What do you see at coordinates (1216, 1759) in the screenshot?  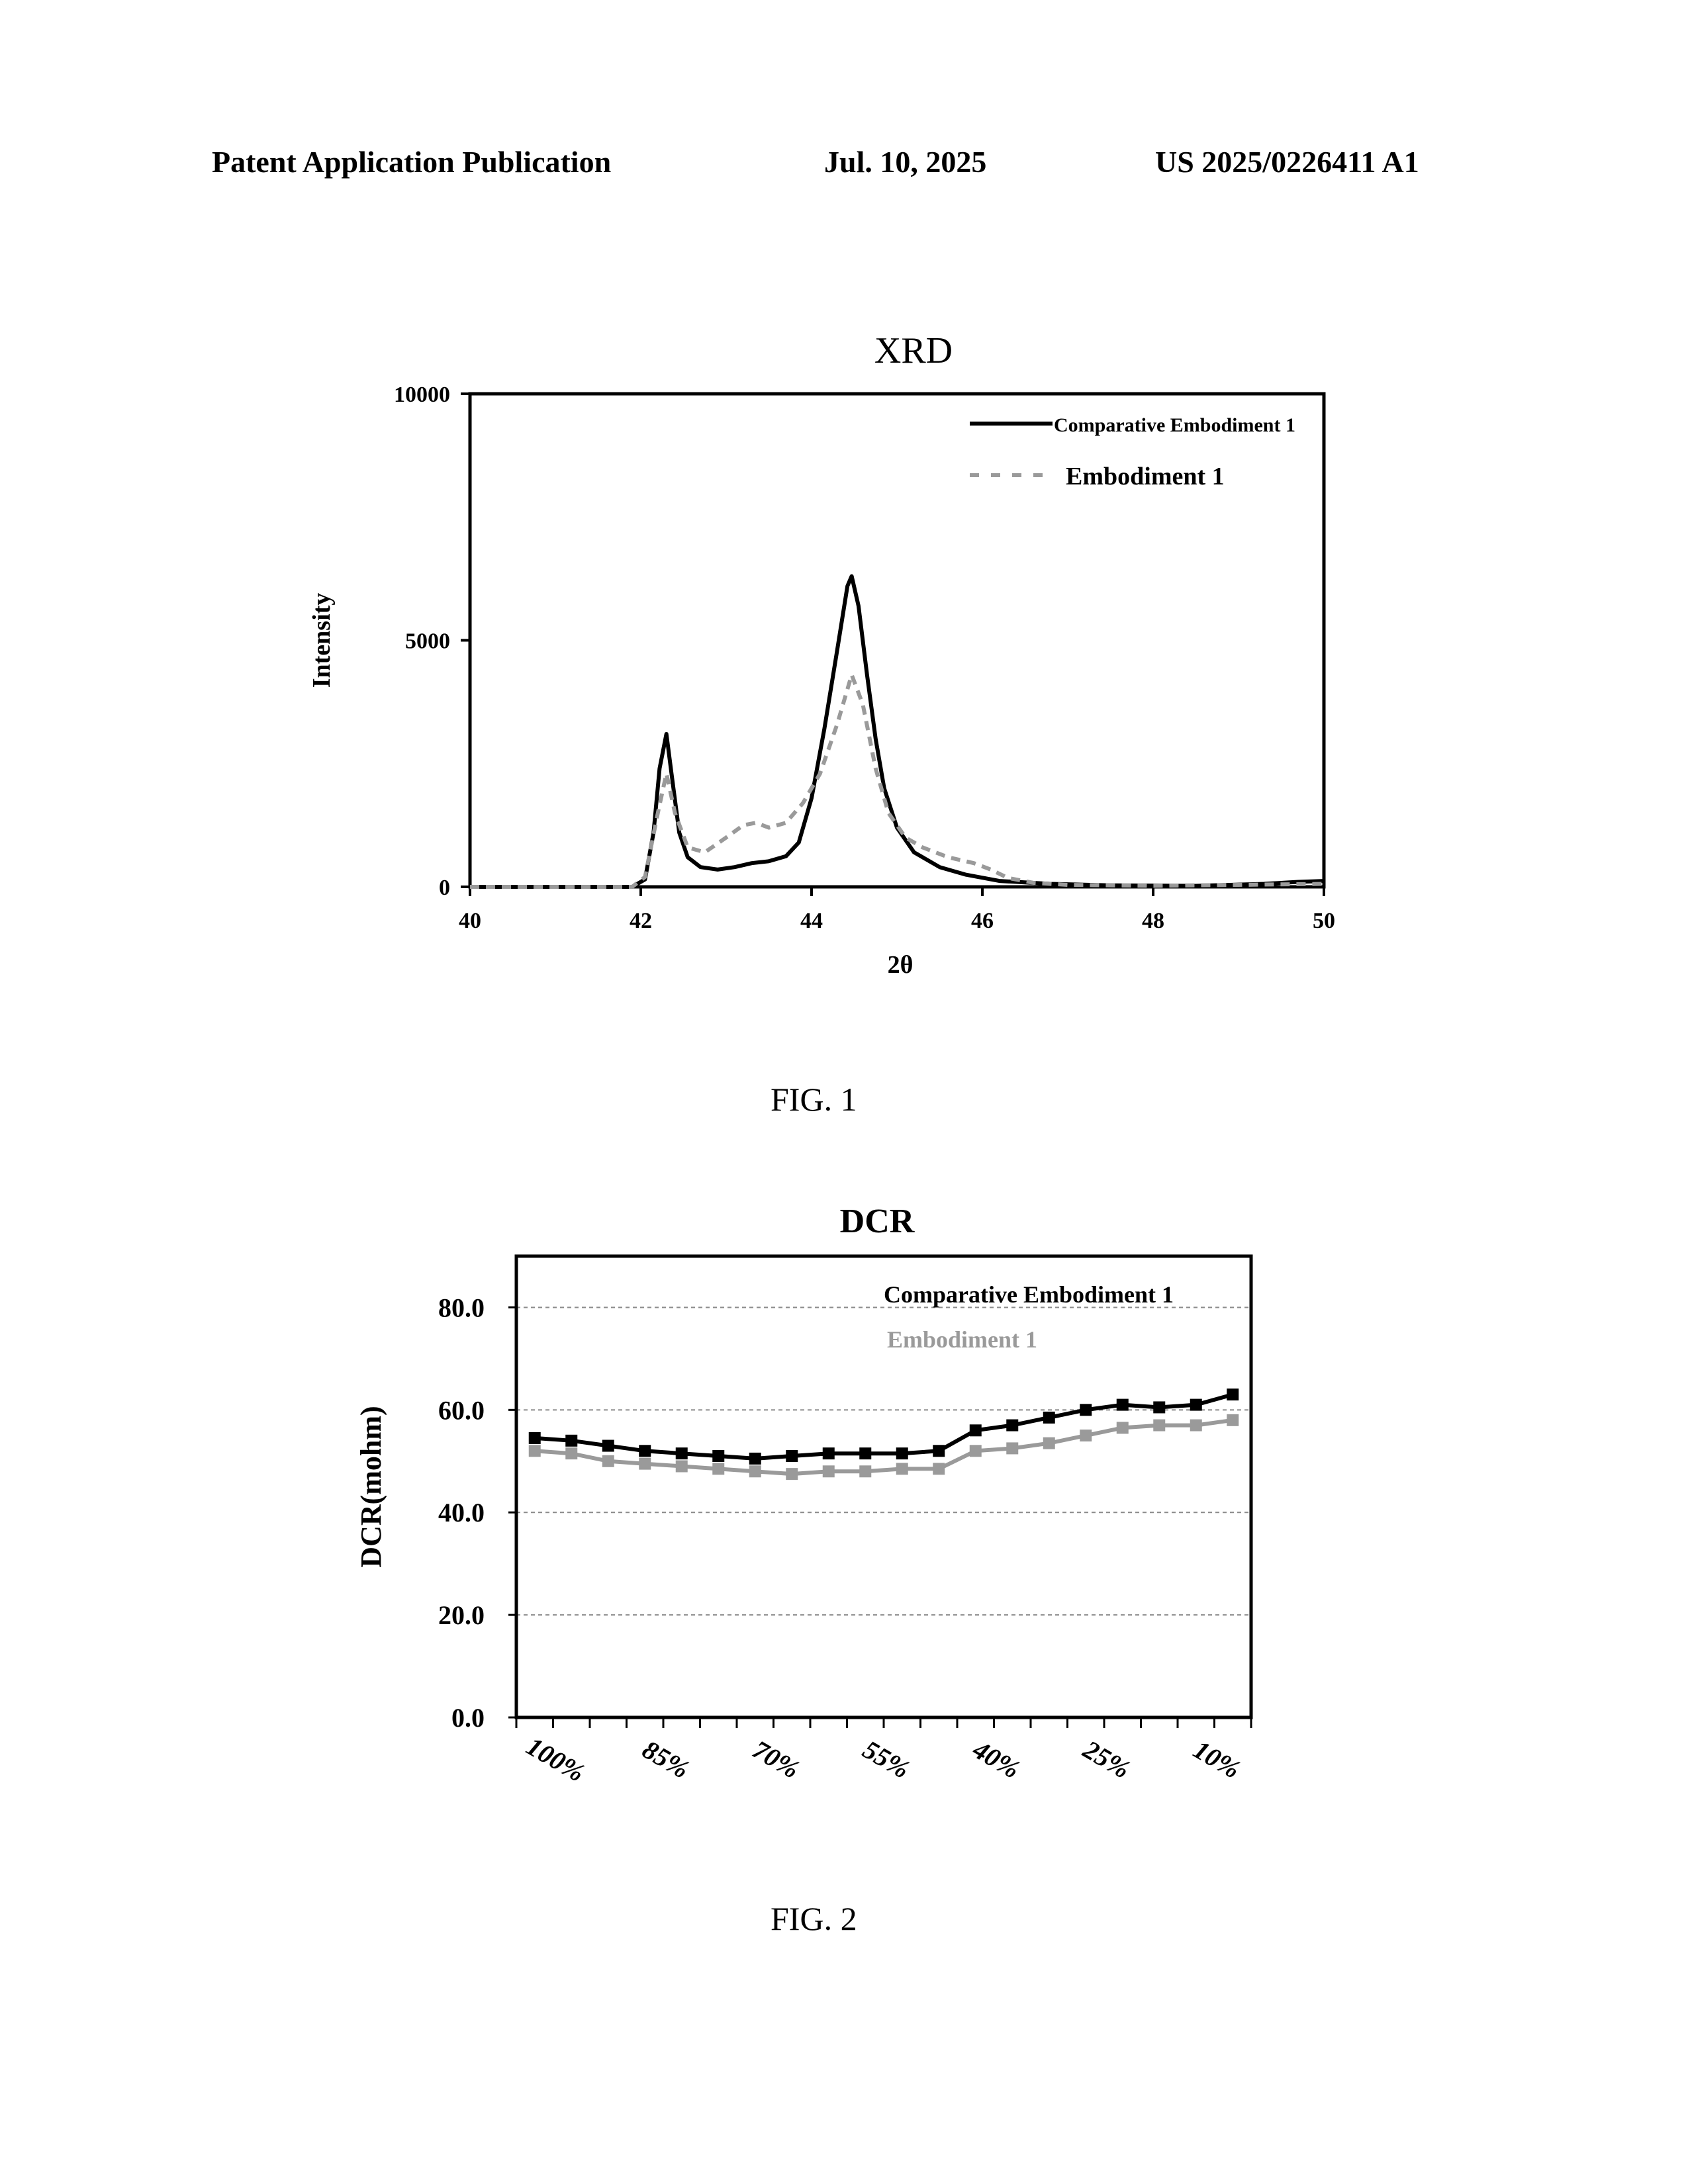 I see `dcr-x-tick-label: 10%` at bounding box center [1216, 1759].